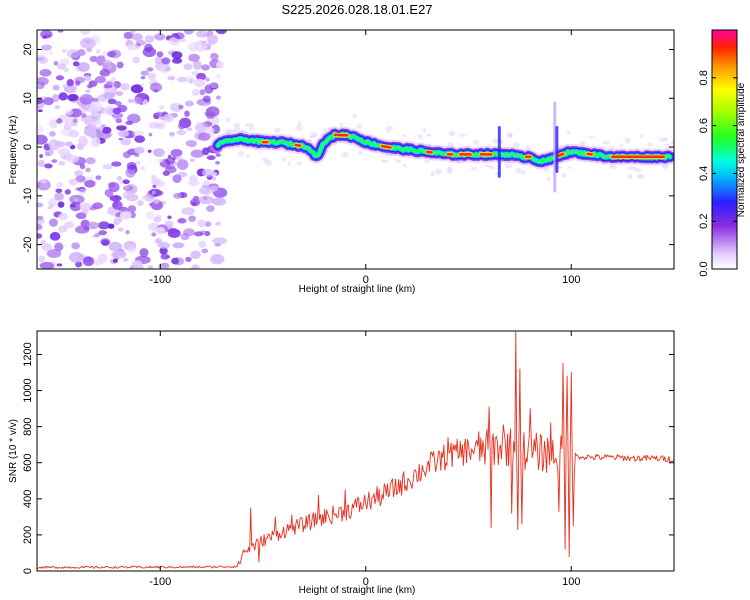  Describe the element at coordinates (160, 280) in the screenshot. I see `spectrogram-x-tick-label: -100` at that location.